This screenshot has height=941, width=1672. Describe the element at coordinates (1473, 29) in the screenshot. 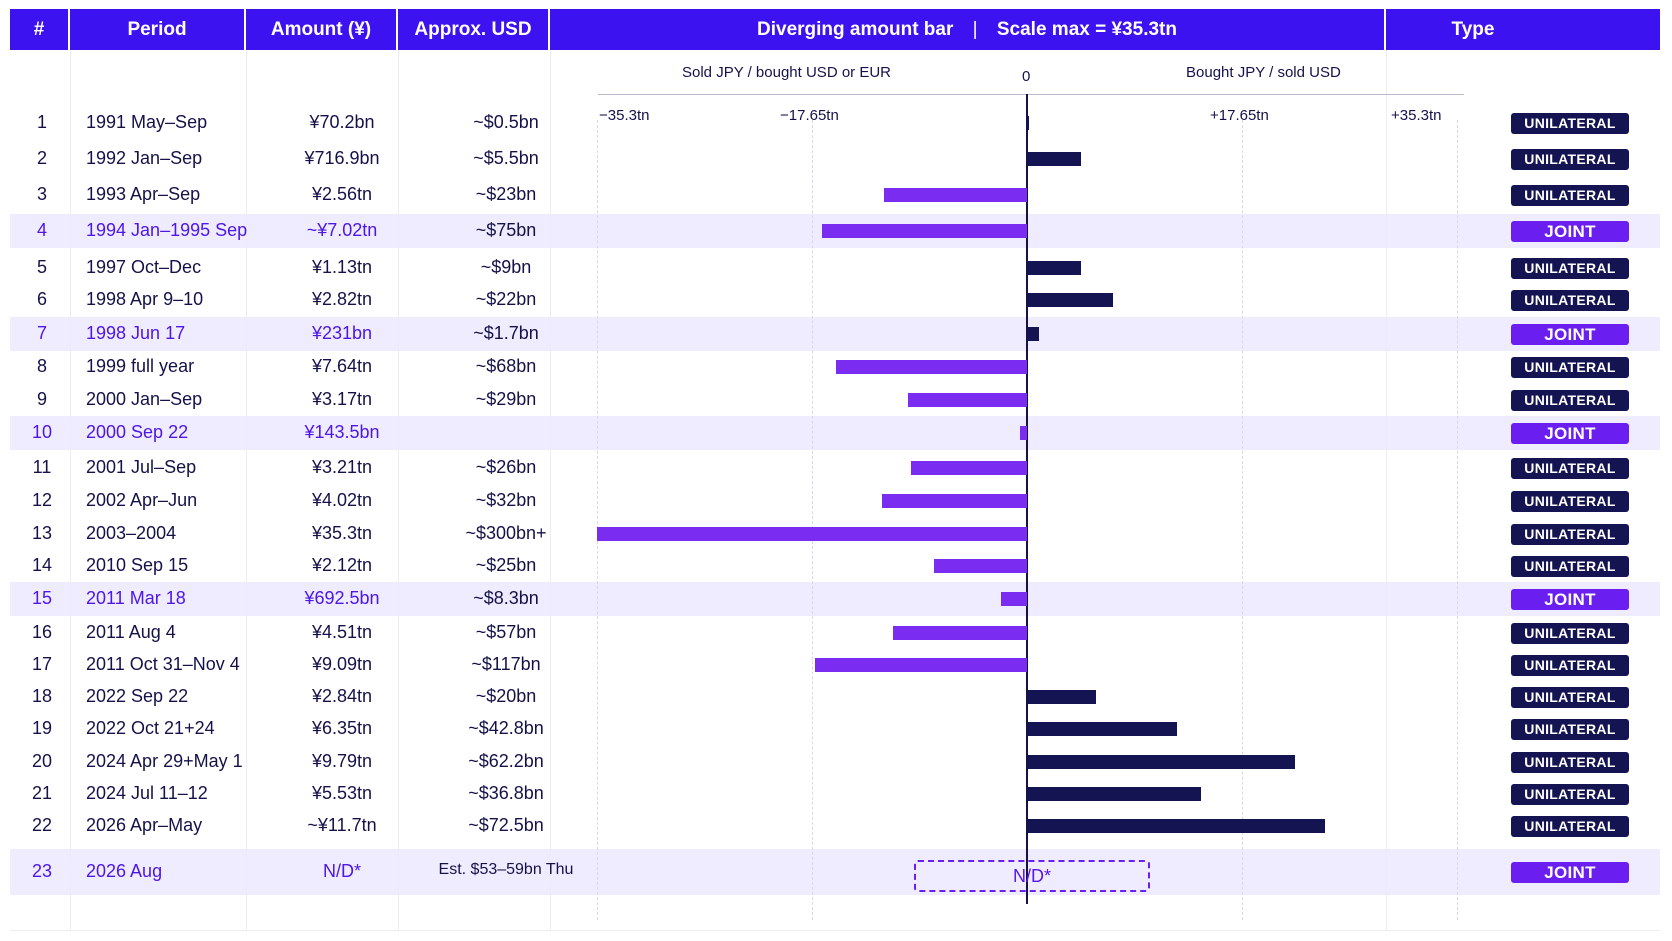

I see `header-type: Type` at that location.